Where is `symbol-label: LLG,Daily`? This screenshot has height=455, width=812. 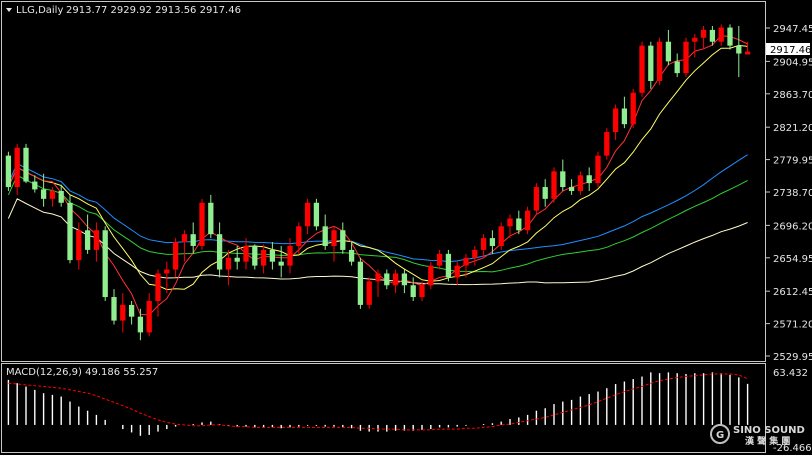 symbol-label: LLG,Daily is located at coordinates (39, 10).